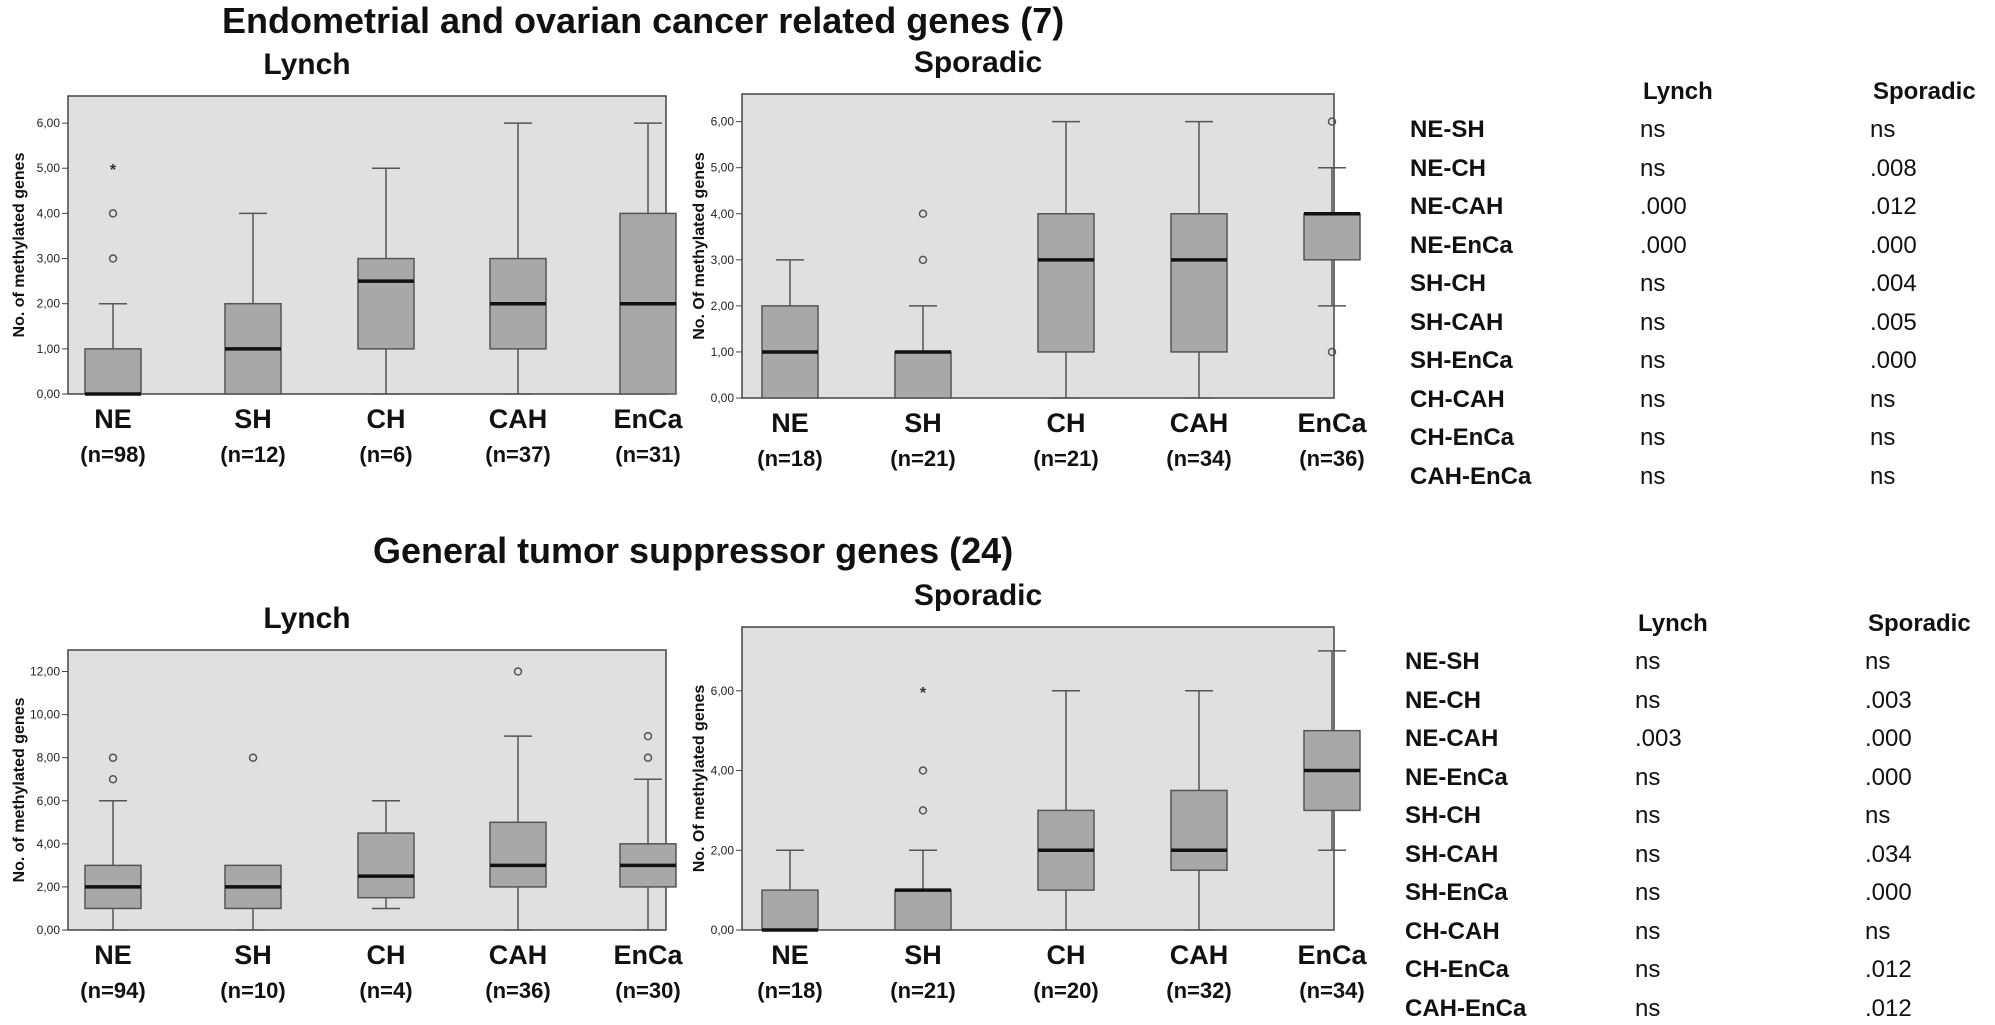  I want to click on y-tick-label: 10,00, so click(45, 715).